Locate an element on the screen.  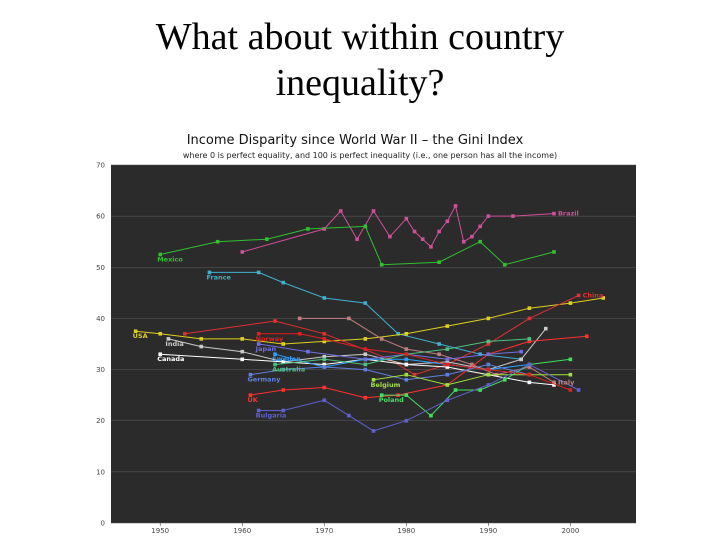
series-line-belgium is located at coordinates (472, 380).